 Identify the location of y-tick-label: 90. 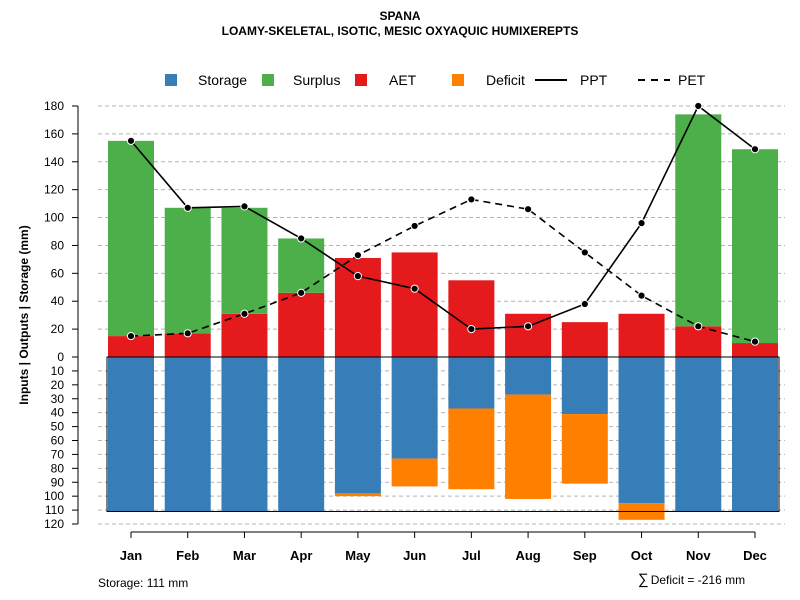
(58, 482).